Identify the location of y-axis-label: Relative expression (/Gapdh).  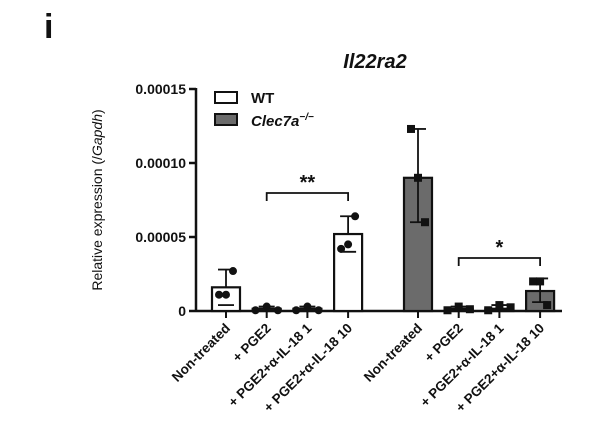
(97, 199).